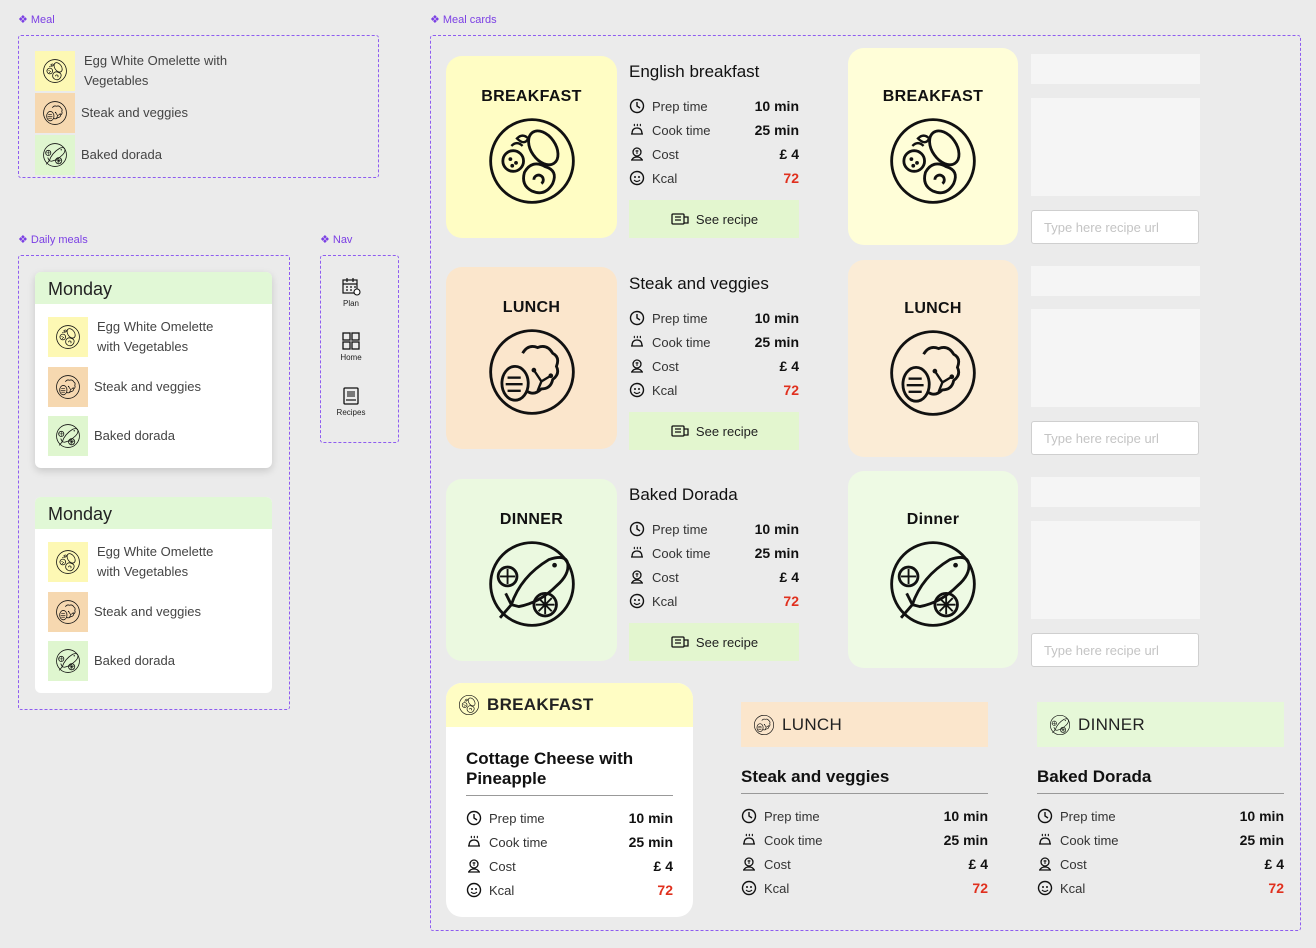  I want to click on meal-item-label-line2: with Vegetables, so click(143, 571).